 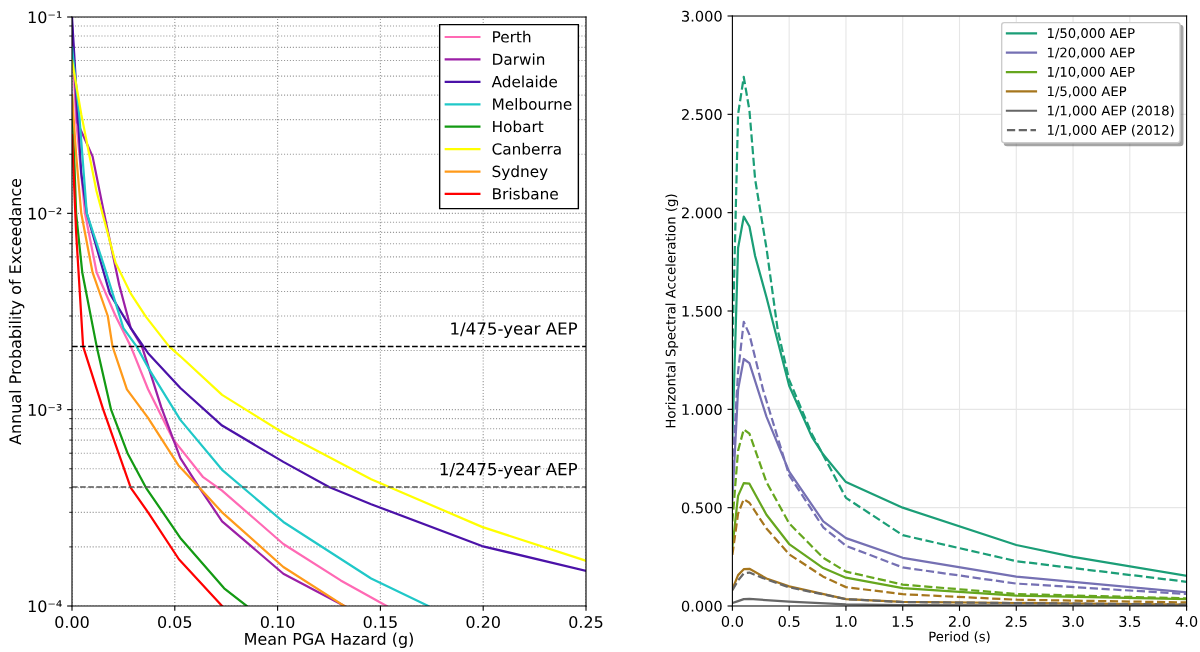 What do you see at coordinates (702, 213) in the screenshot?
I see `y-tick-label: 2.000` at bounding box center [702, 213].